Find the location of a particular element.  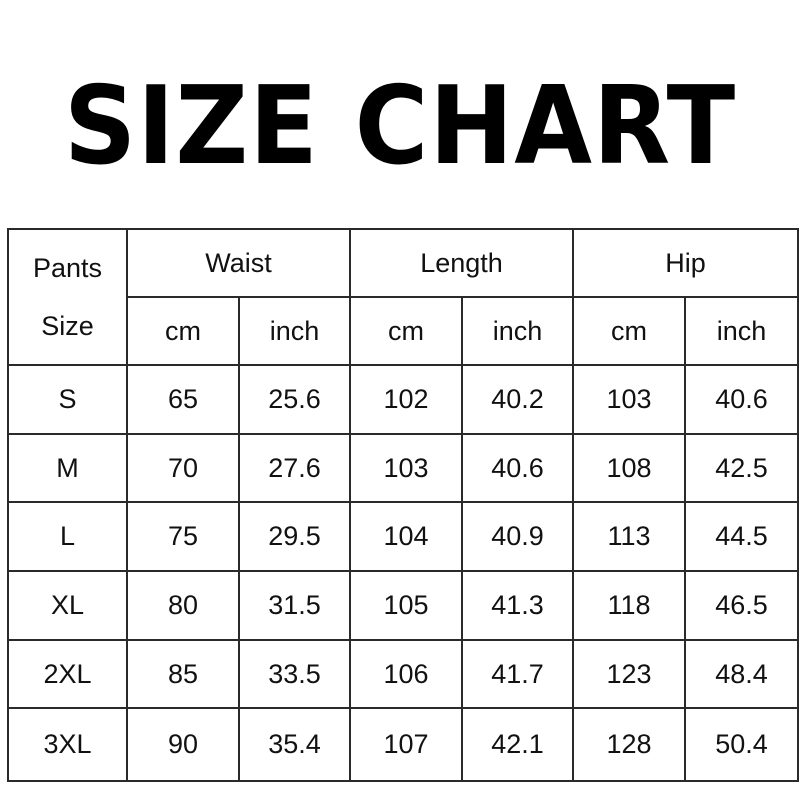

value-cell: 85 is located at coordinates (183, 674).